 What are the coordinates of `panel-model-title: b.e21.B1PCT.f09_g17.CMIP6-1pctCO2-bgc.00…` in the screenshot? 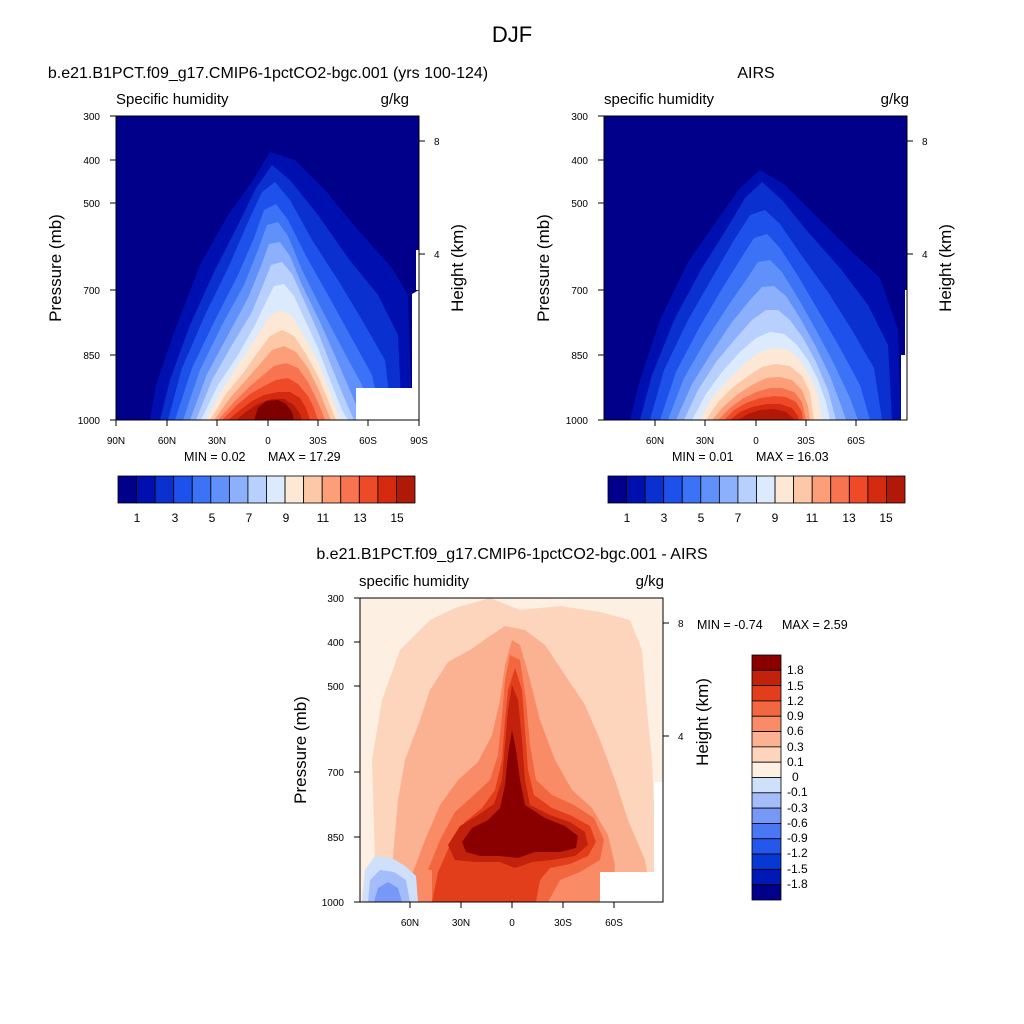 It's located at (268, 73).